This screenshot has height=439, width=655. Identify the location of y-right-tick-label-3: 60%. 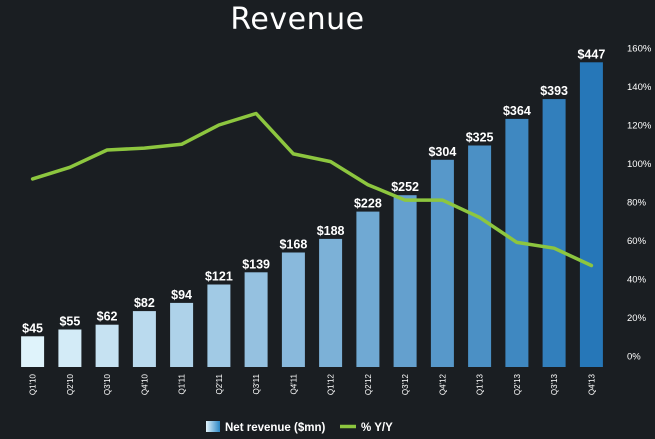
(637, 241).